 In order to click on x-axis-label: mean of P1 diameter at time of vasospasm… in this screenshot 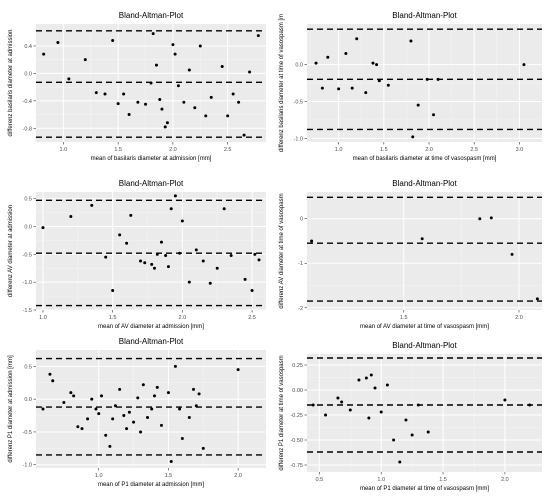, I will do `click(424, 489)`.